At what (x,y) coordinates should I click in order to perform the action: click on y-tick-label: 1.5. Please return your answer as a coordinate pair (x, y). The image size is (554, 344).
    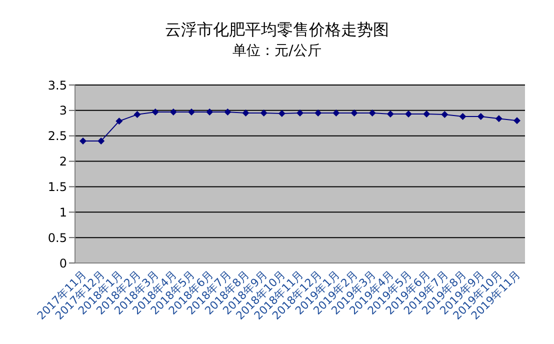
    Looking at the image, I should click on (57, 187).